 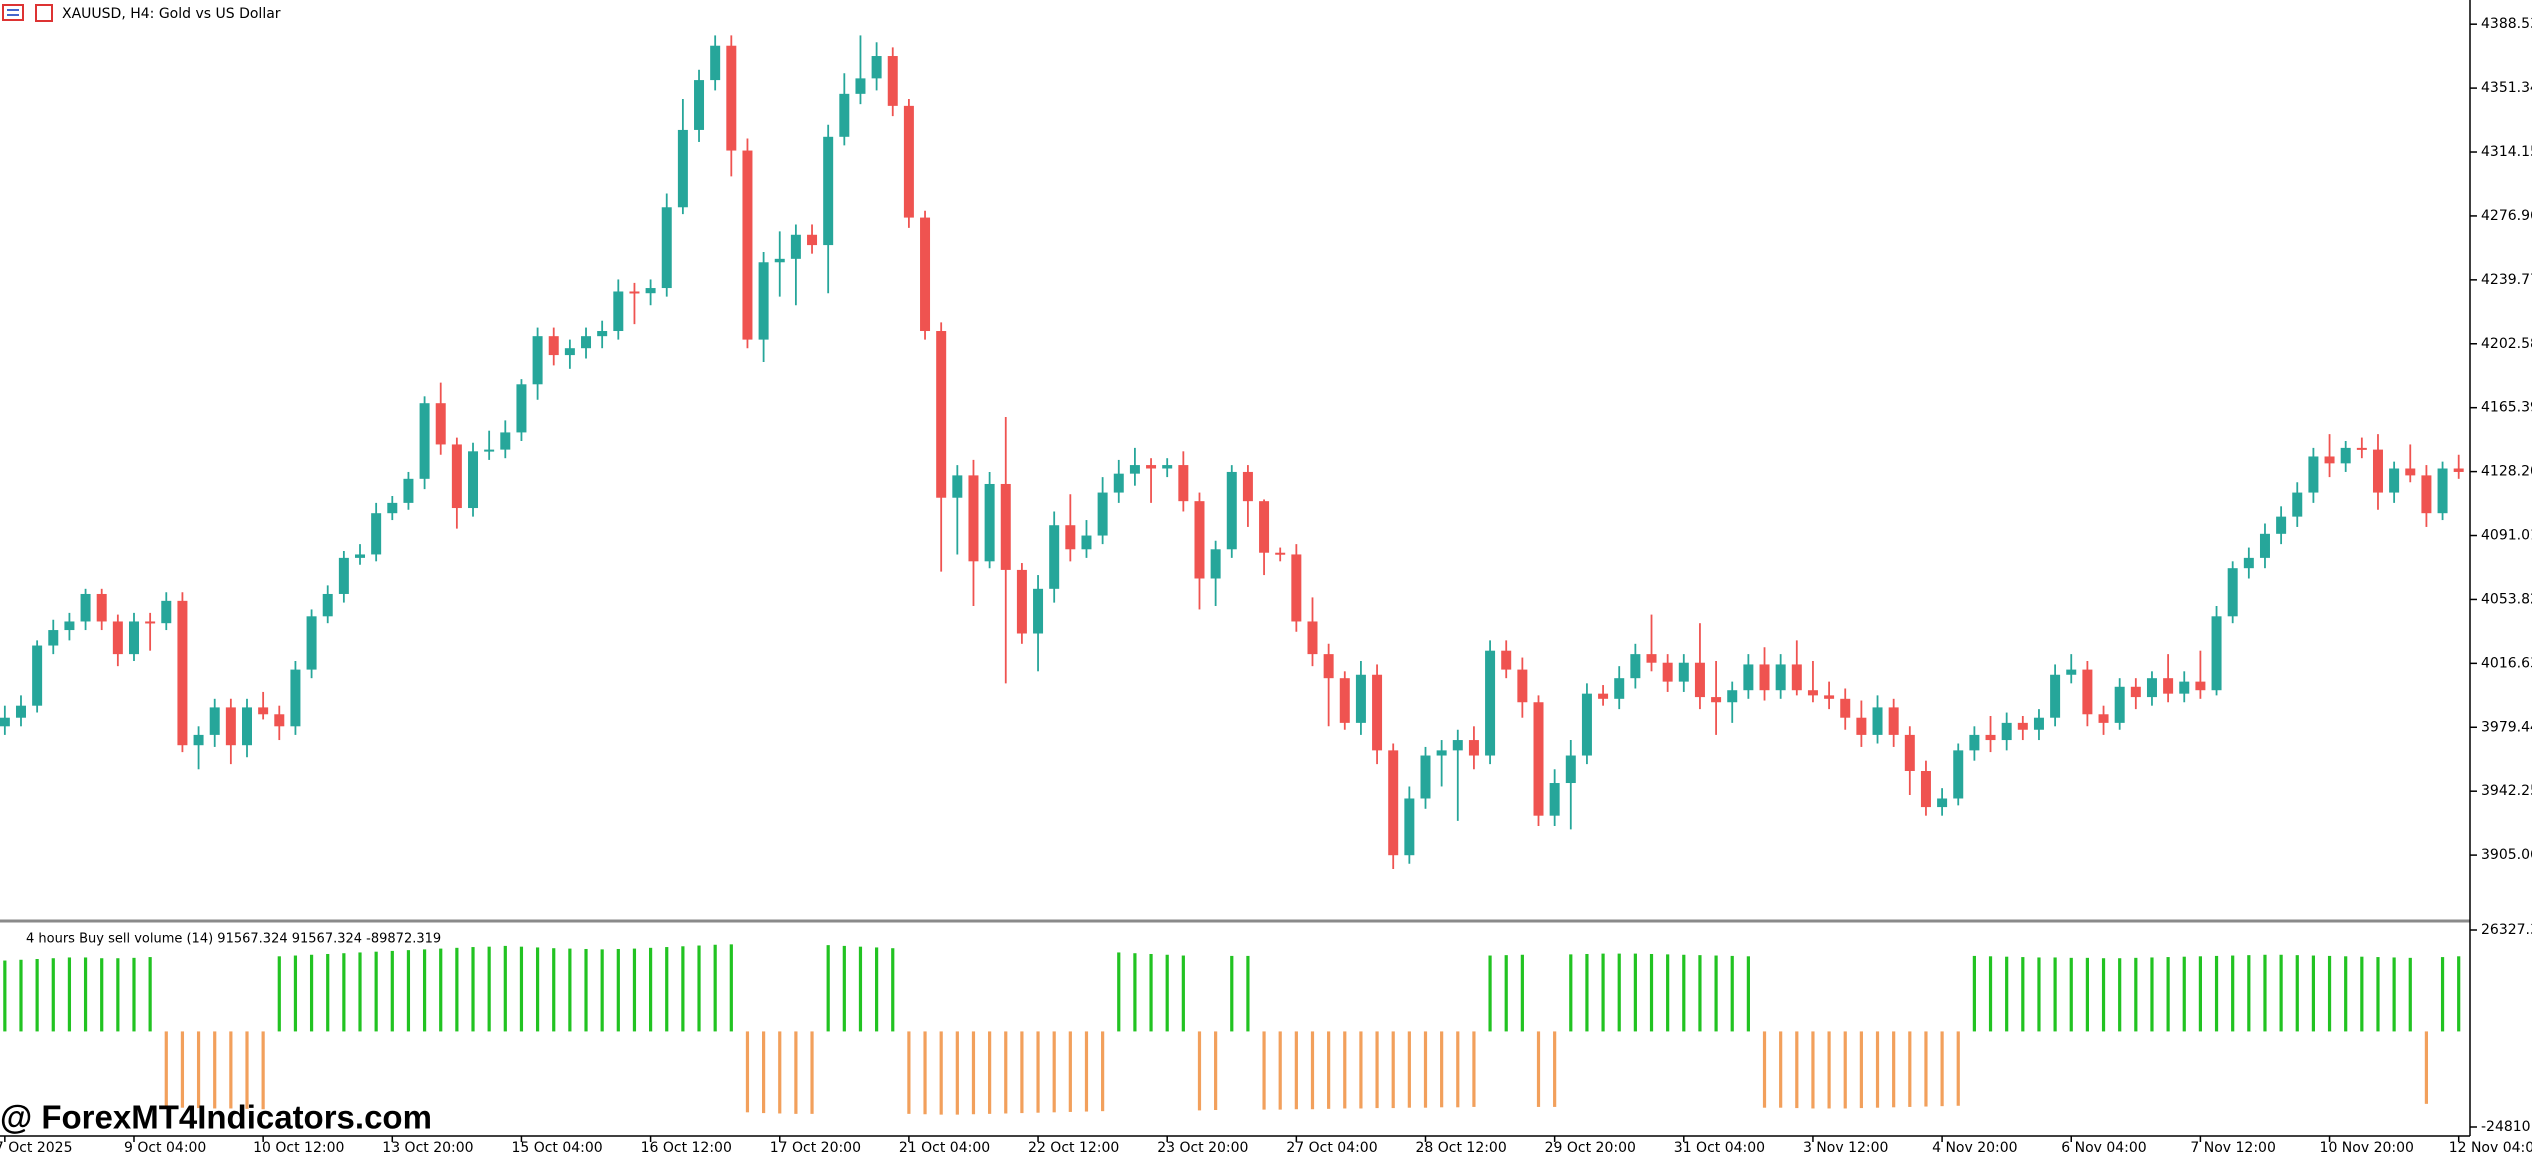 I want to click on x-tick-label: 7 Oct 2025, so click(x=36, y=1148).